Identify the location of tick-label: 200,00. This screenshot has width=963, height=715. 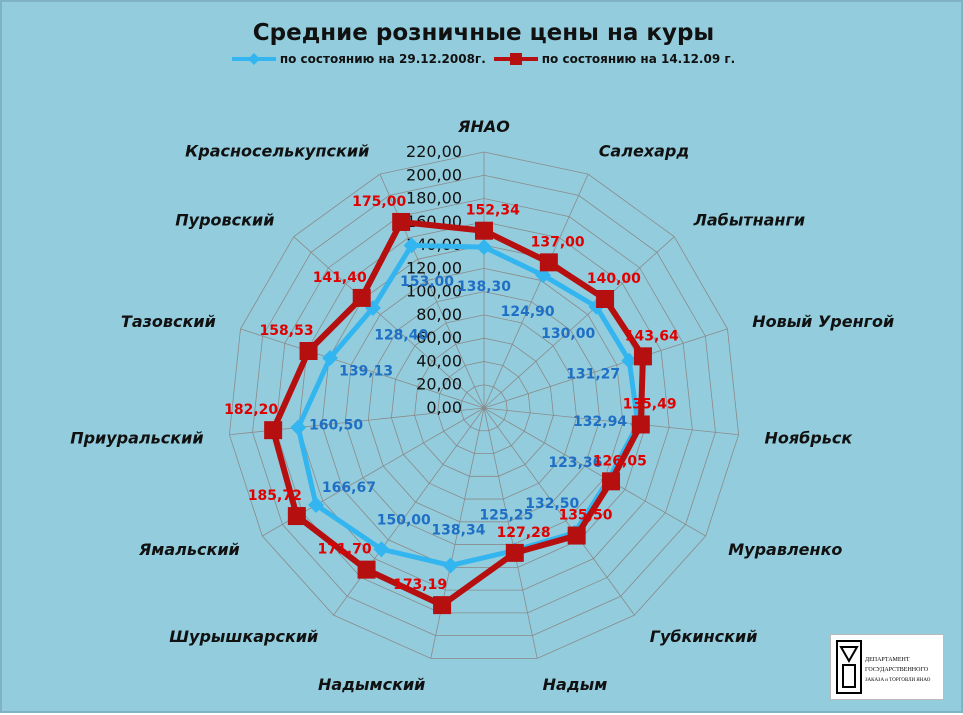
(434, 174).